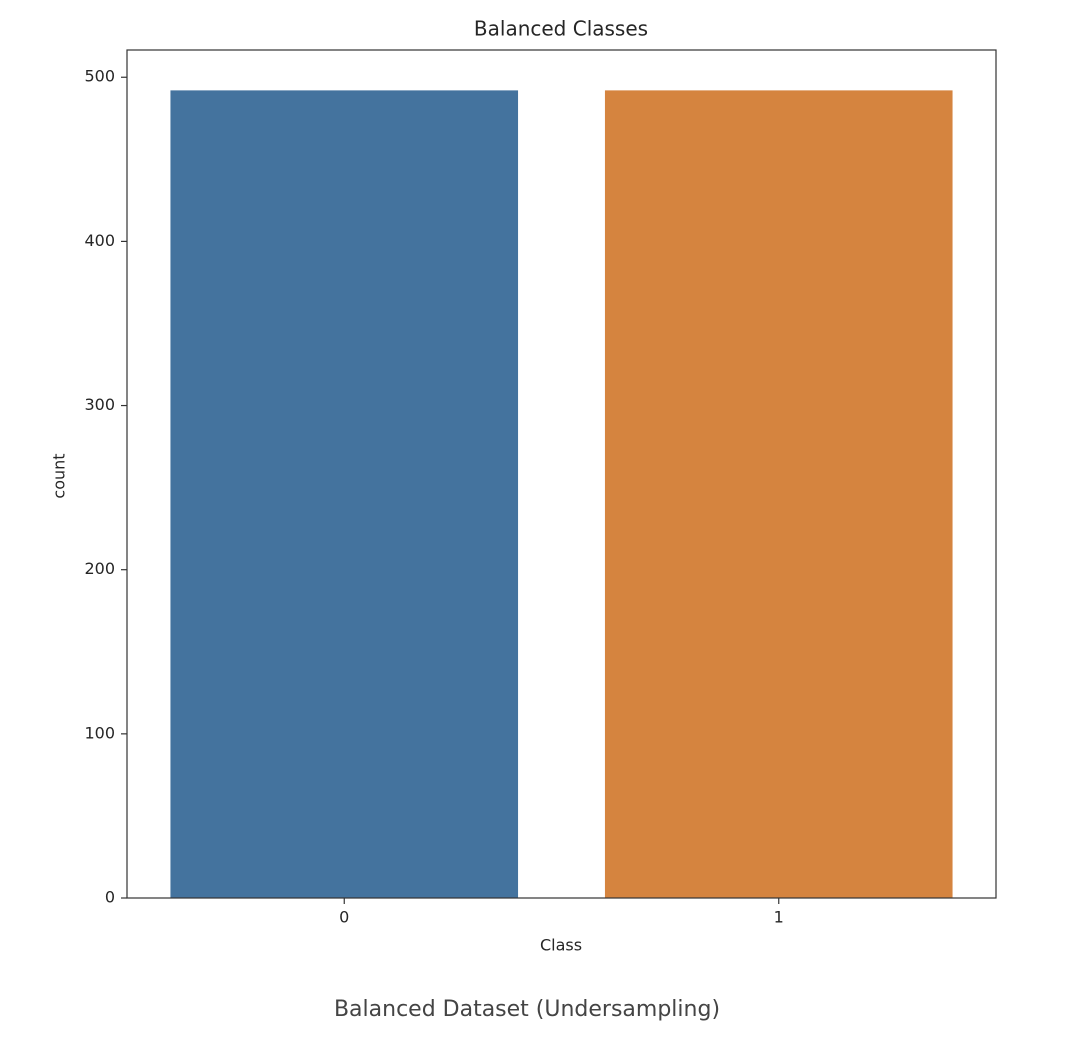 This screenshot has width=1080, height=1057. What do you see at coordinates (99, 732) in the screenshot?
I see `y-tick-label: 100` at bounding box center [99, 732].